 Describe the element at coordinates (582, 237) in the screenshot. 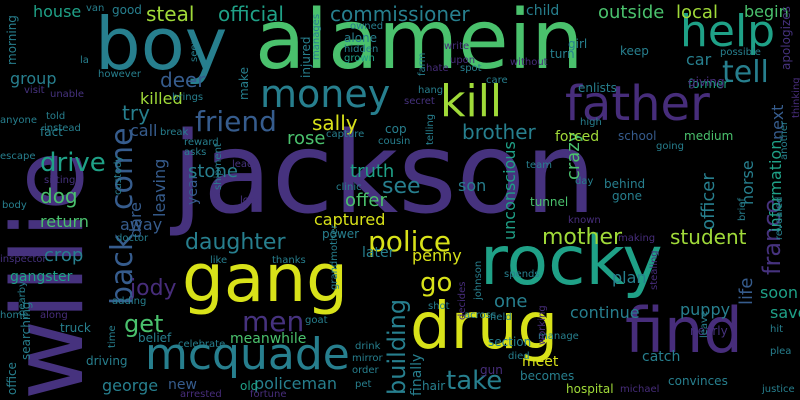

I see `word-mother: mother` at that location.